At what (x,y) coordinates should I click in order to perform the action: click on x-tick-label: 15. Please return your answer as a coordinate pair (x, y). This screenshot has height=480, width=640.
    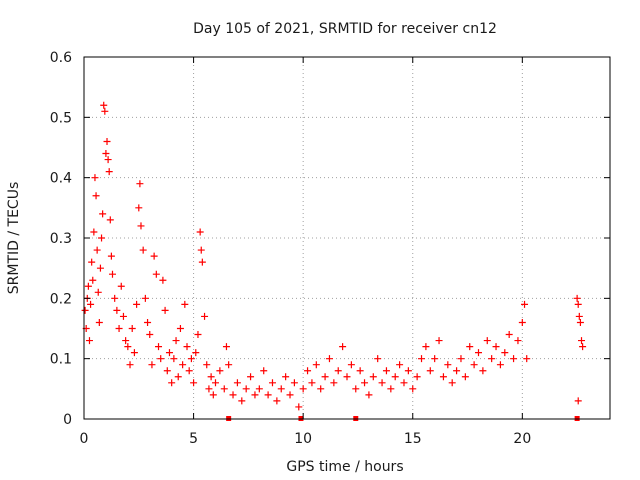
    Looking at the image, I should click on (413, 439).